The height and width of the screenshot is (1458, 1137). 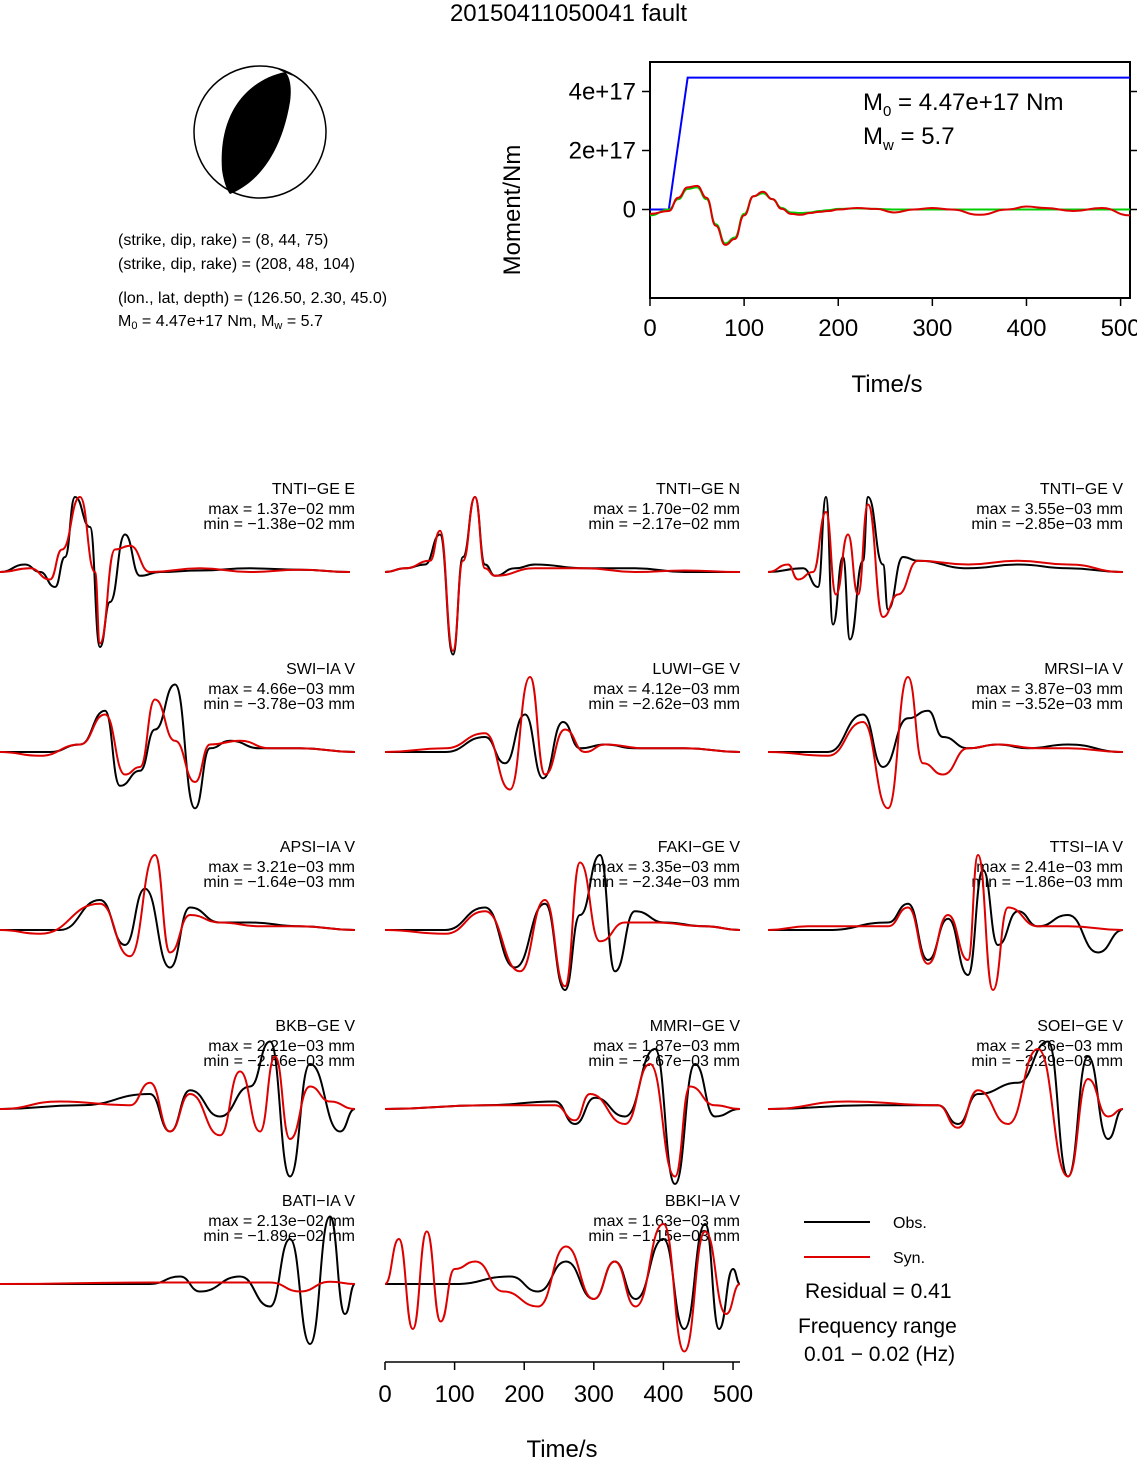 What do you see at coordinates (1047, 704) in the screenshot?
I see `station-min: min = −3.52e−03 mm` at bounding box center [1047, 704].